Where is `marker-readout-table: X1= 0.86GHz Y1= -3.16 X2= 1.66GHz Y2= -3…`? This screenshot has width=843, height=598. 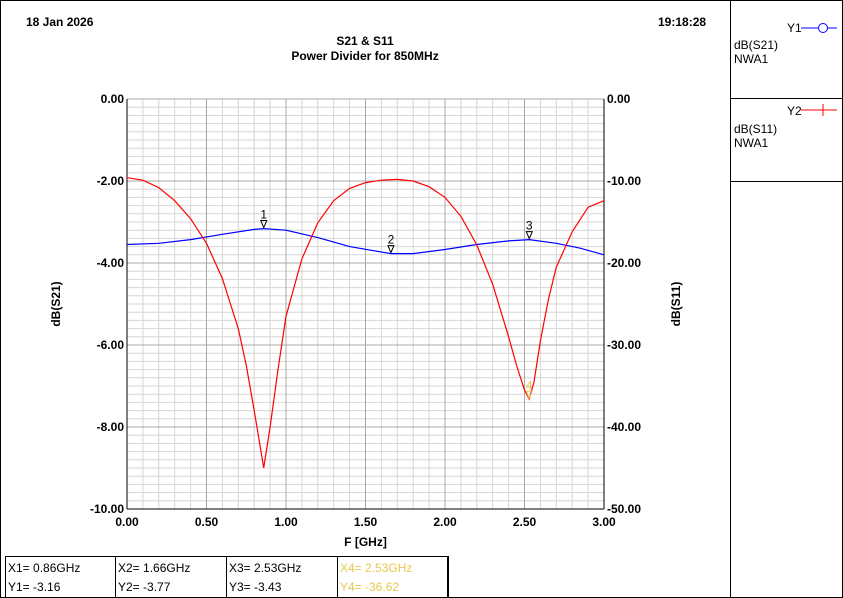 marker-readout-table: X1= 0.86GHz Y1= -3.16 X2= 1.66GHz Y2= -3… is located at coordinates (227, 577).